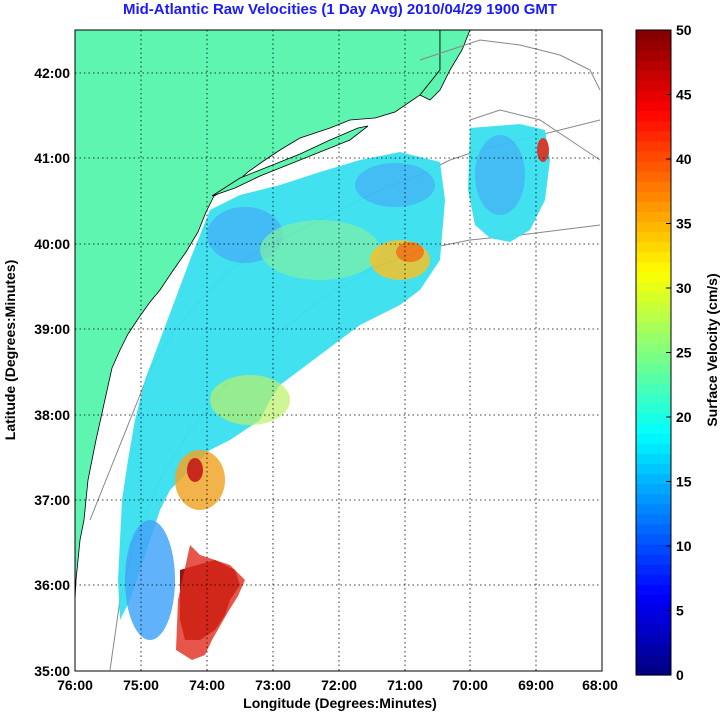  I want to click on y-tick-label: 40:00, so click(52, 244).